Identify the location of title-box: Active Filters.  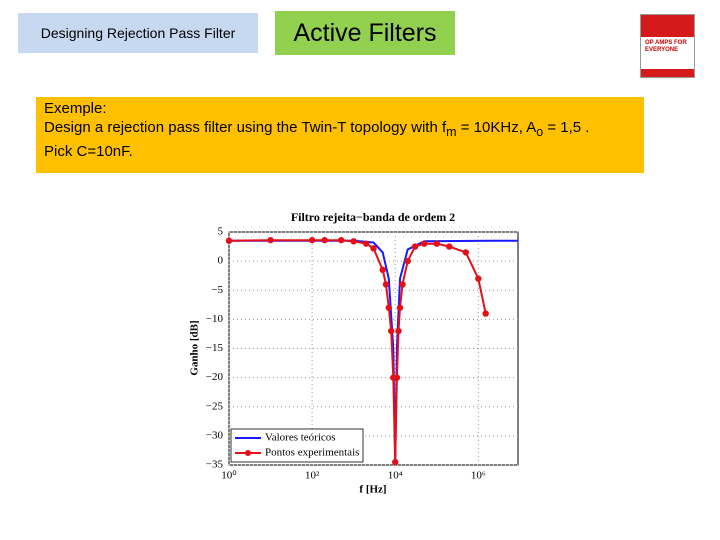
(365, 33).